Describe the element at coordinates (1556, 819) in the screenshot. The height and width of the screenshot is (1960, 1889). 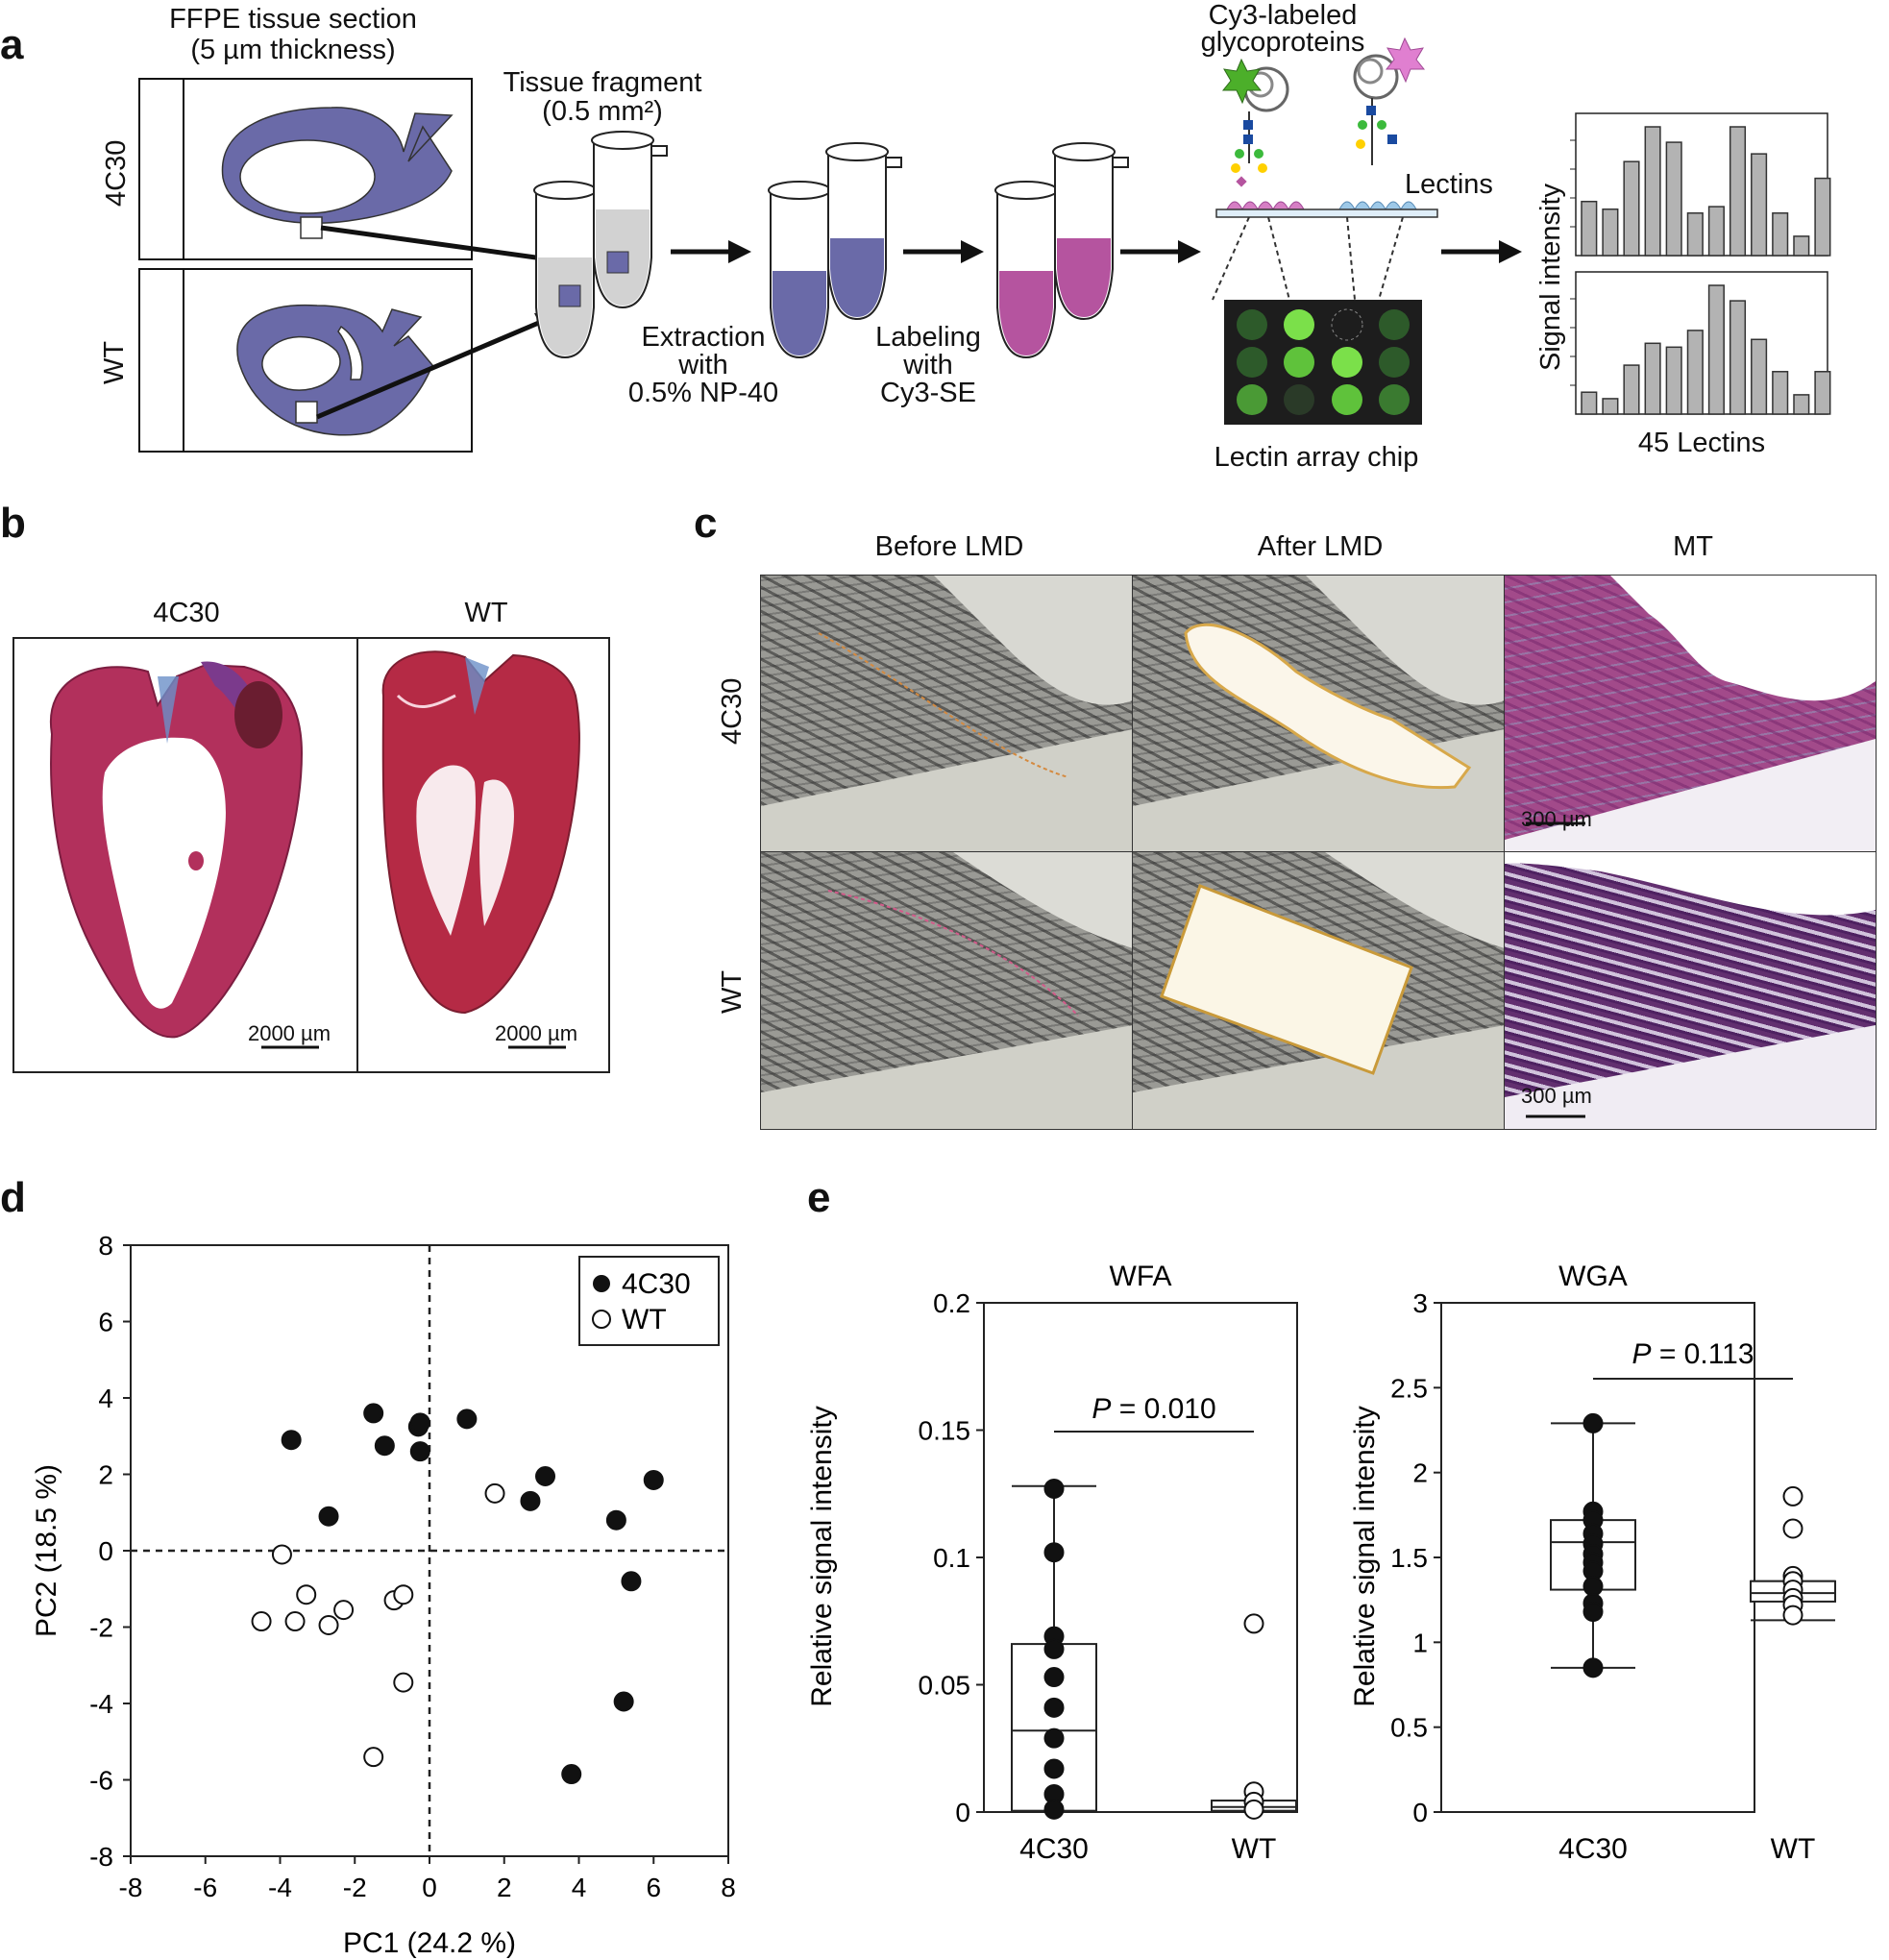
I see `scale-label-mt-top: 300 µm` at that location.